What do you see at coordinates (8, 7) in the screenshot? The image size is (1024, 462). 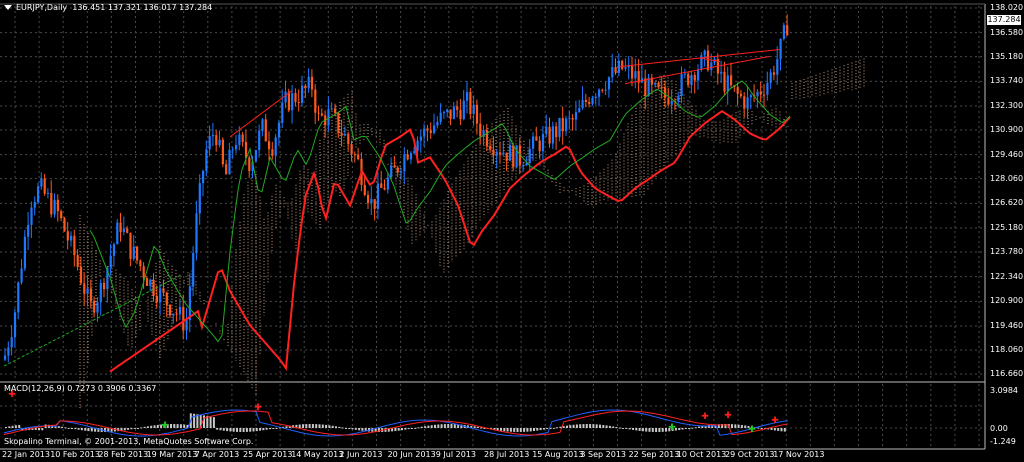 I see `dropdown-triangle-icon` at bounding box center [8, 7].